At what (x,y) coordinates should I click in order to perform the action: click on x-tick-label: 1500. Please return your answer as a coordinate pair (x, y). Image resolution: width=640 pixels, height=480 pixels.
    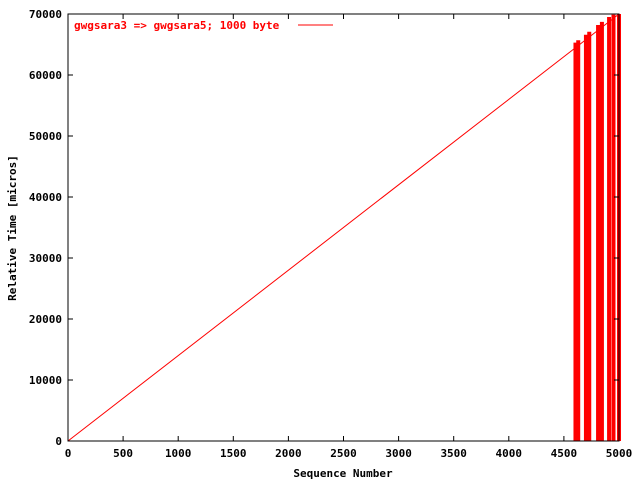
    Looking at the image, I should click on (233, 453).